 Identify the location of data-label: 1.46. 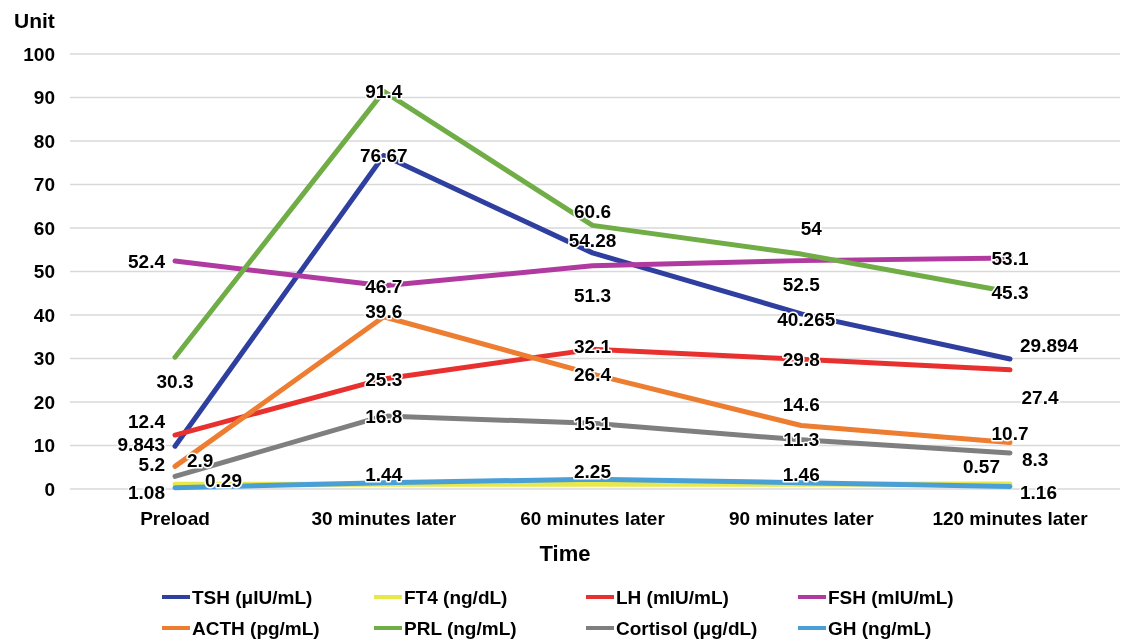
(801, 475).